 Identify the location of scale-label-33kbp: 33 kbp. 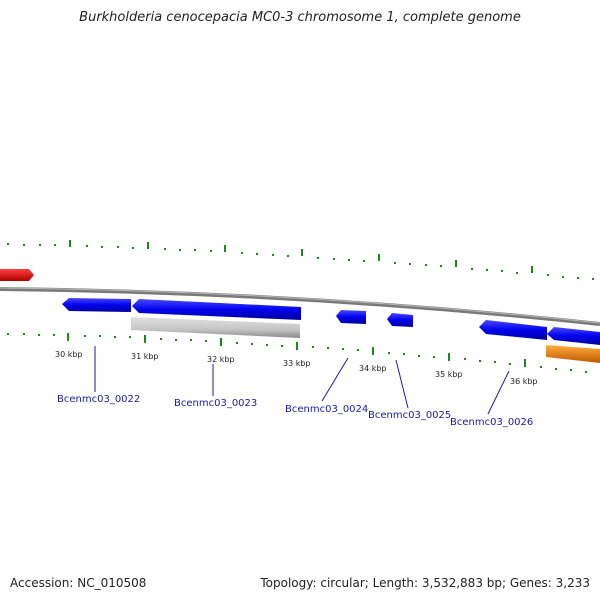
(297, 363).